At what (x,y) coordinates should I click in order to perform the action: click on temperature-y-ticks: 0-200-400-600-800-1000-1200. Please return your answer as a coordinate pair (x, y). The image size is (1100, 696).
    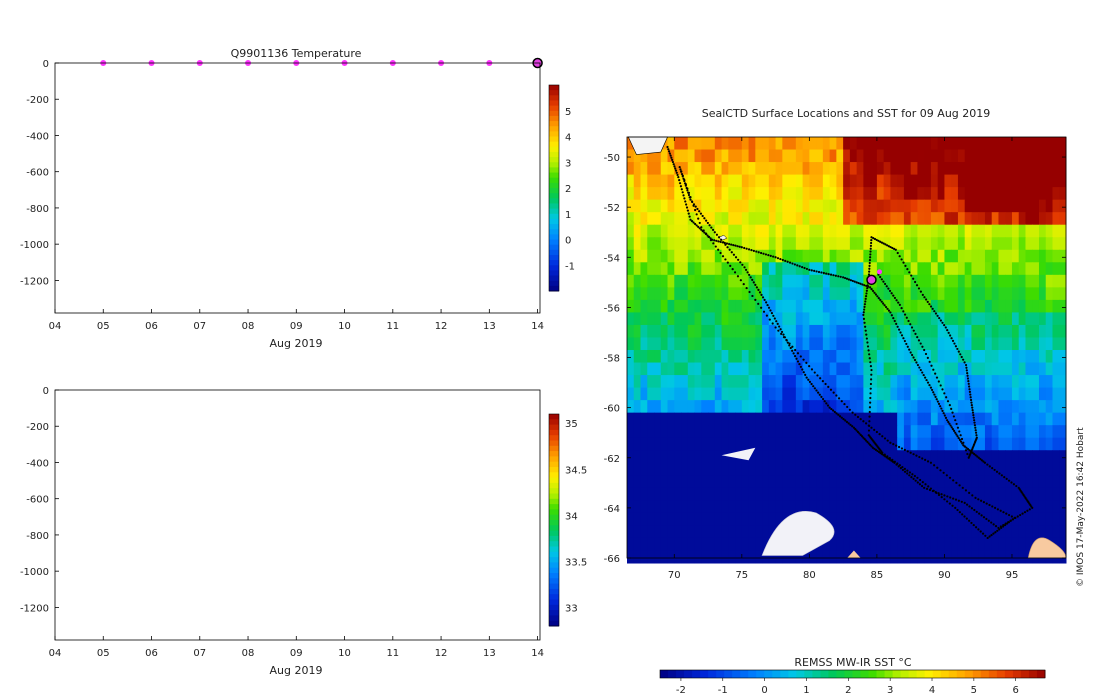
    Looking at the image, I should click on (39, 173).